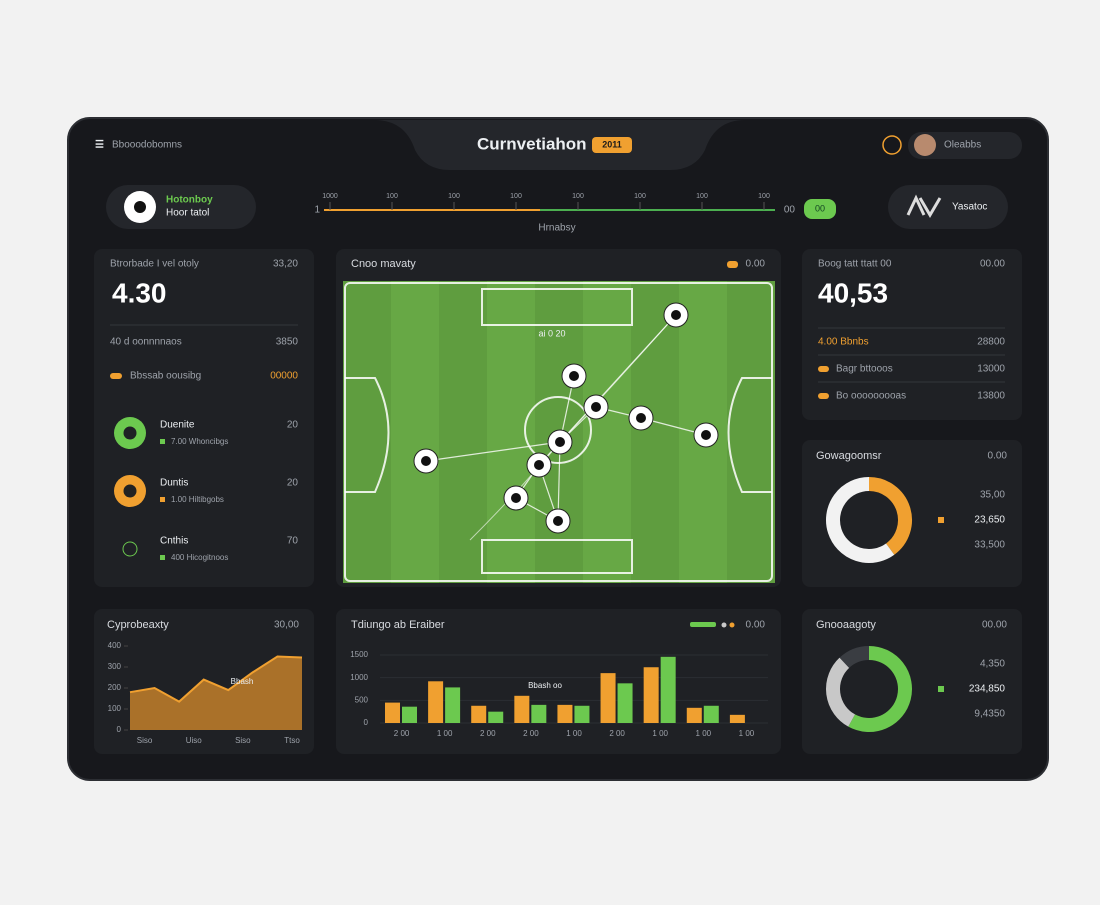  I want to click on area-fill, so click(216, 693).